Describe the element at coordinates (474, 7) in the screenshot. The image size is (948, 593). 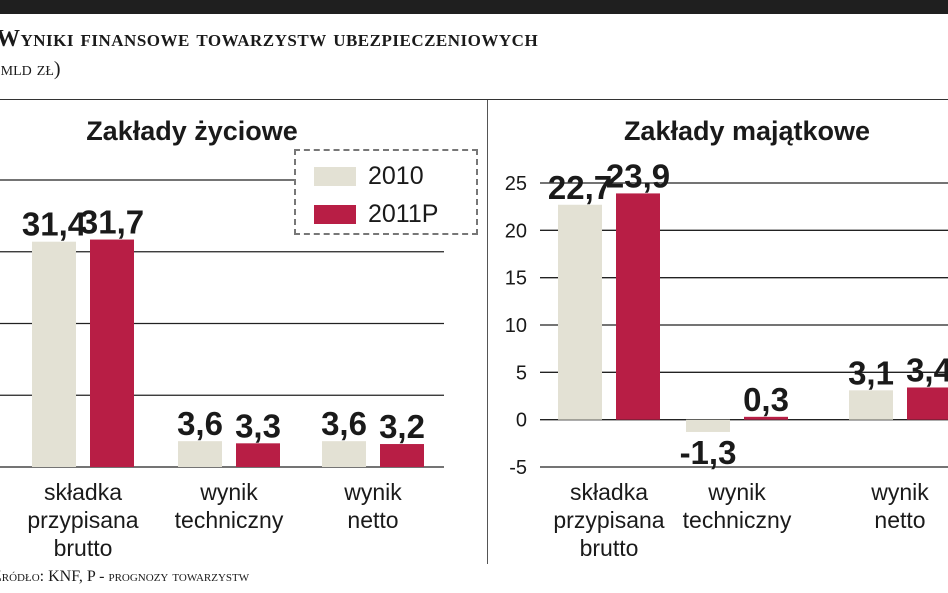
I see `top-bar` at that location.